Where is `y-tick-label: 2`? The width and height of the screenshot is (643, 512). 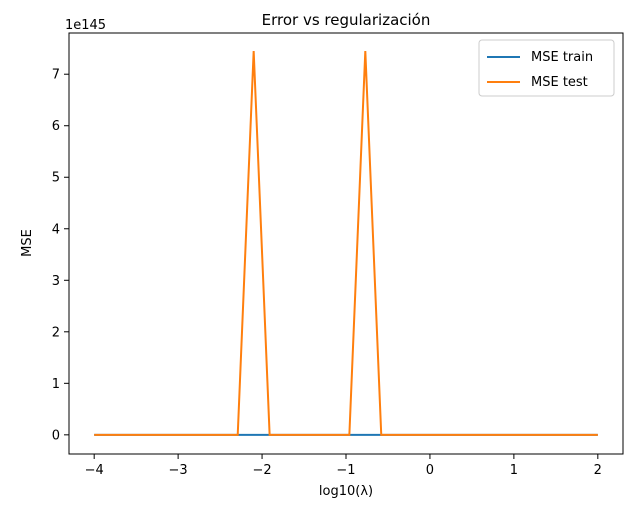 y-tick-label: 2 is located at coordinates (56, 332).